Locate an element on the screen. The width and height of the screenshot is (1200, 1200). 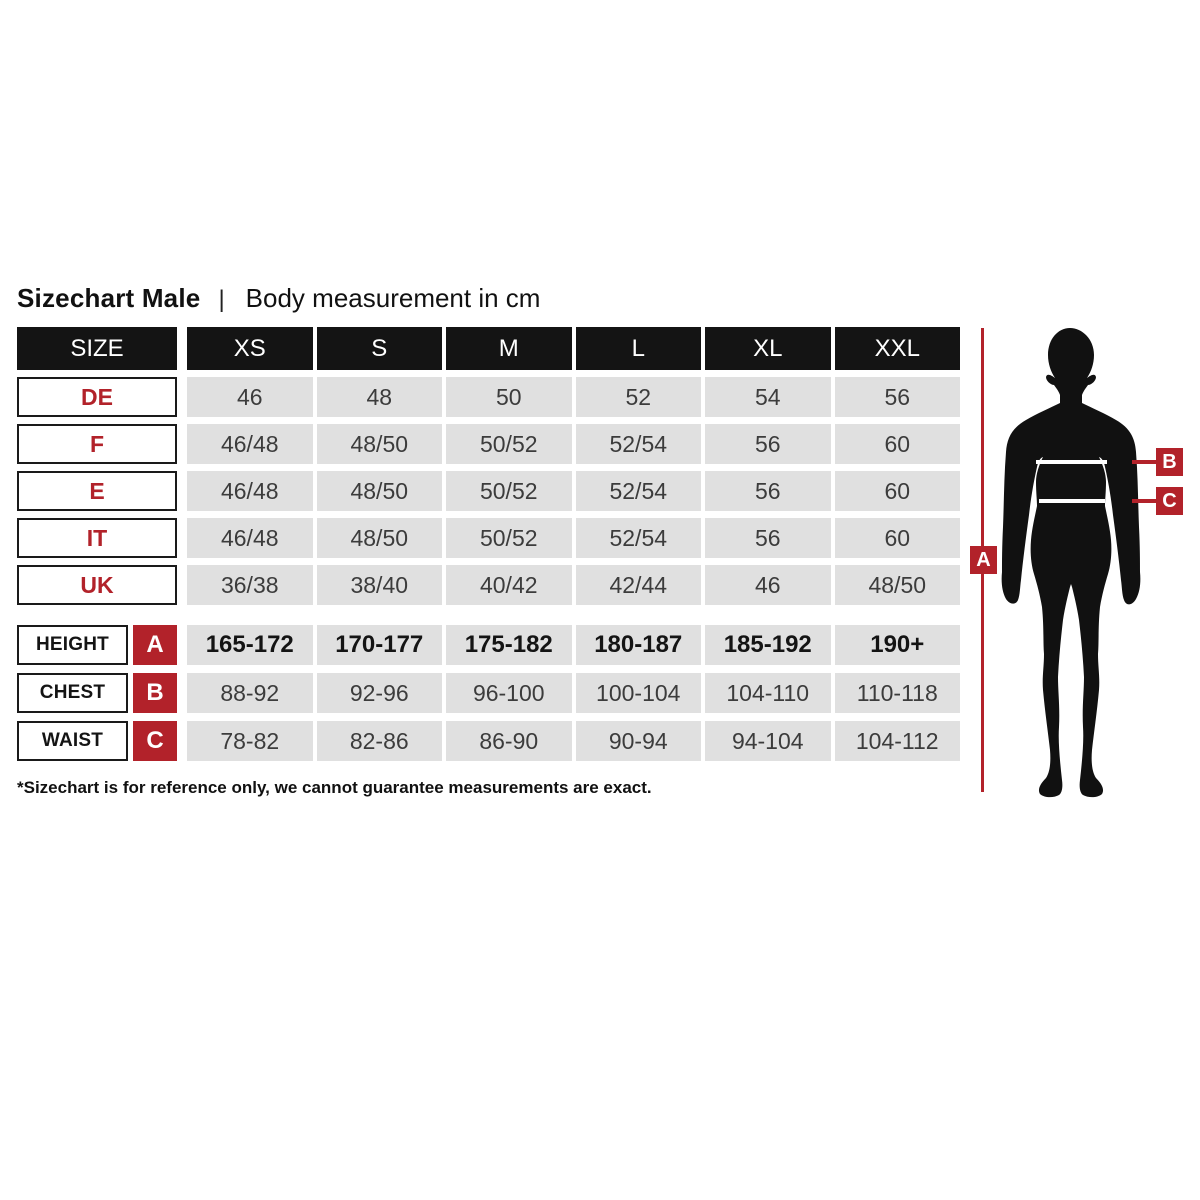
measure-label-group: CHEST B is located at coordinates (97, 693).